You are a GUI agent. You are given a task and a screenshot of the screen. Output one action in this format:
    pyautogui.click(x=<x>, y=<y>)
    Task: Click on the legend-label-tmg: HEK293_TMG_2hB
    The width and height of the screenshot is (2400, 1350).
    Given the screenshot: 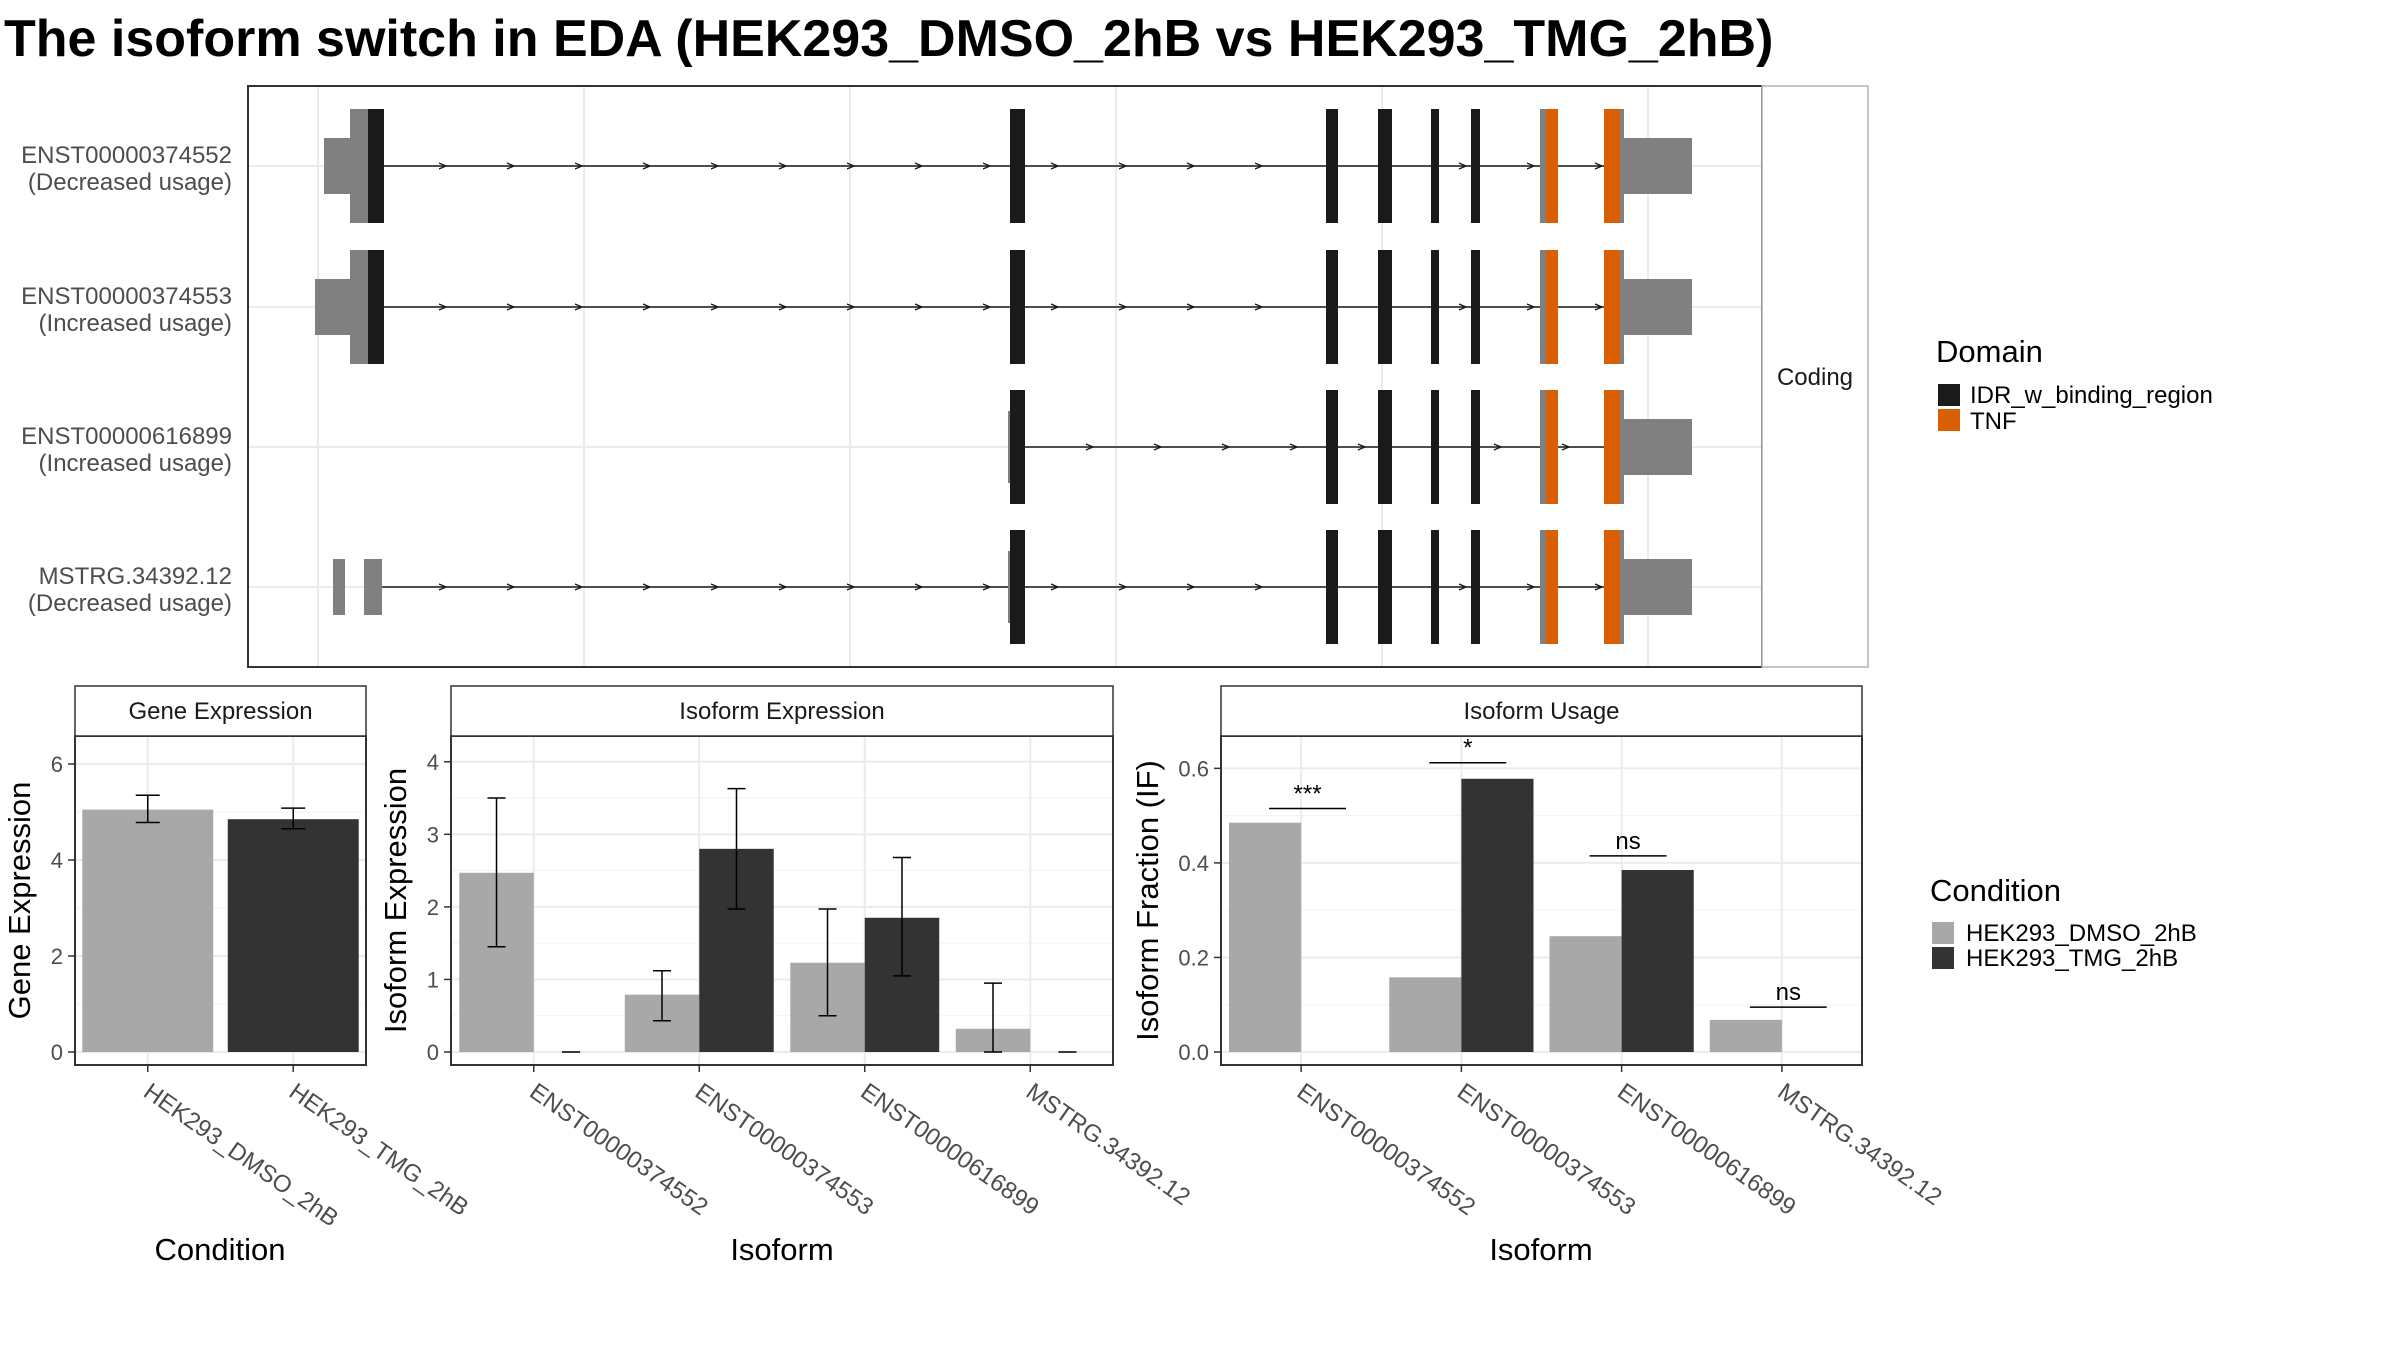 What is the action you would take?
    pyautogui.click(x=2072, y=958)
    